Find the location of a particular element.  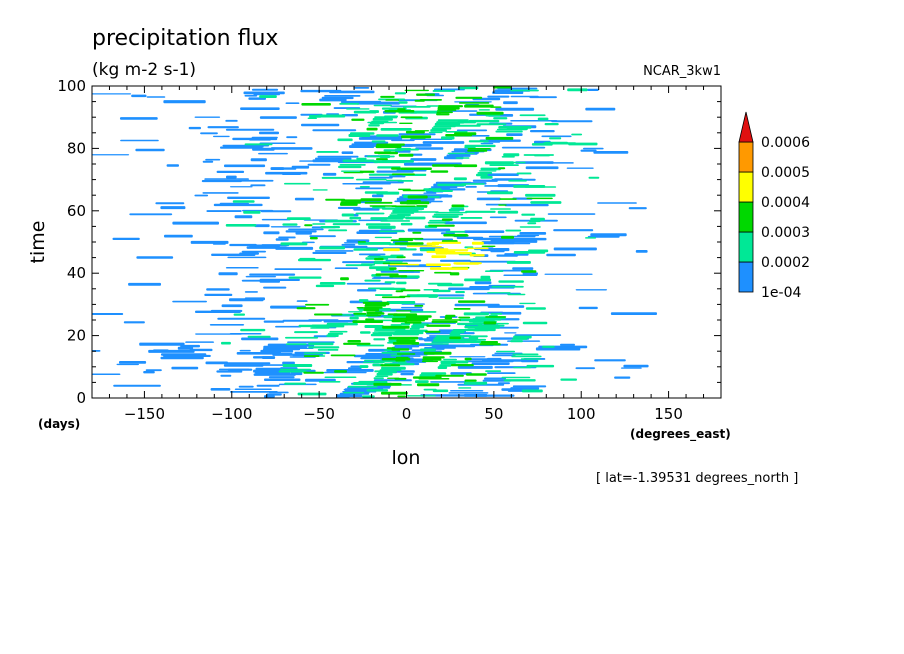

x-tick-label: −150 is located at coordinates (144, 414).